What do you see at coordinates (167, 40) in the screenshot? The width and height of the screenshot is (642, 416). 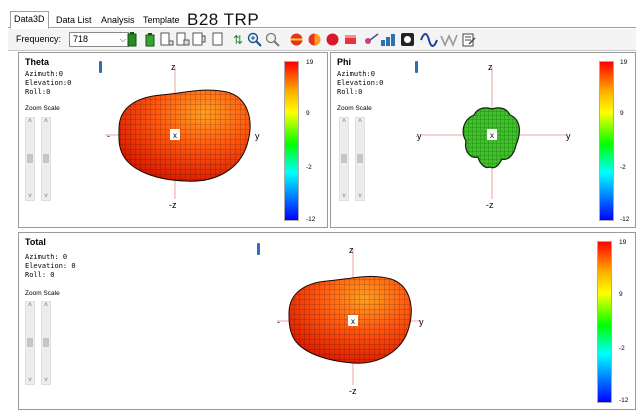 I see `device-icon` at bounding box center [167, 40].